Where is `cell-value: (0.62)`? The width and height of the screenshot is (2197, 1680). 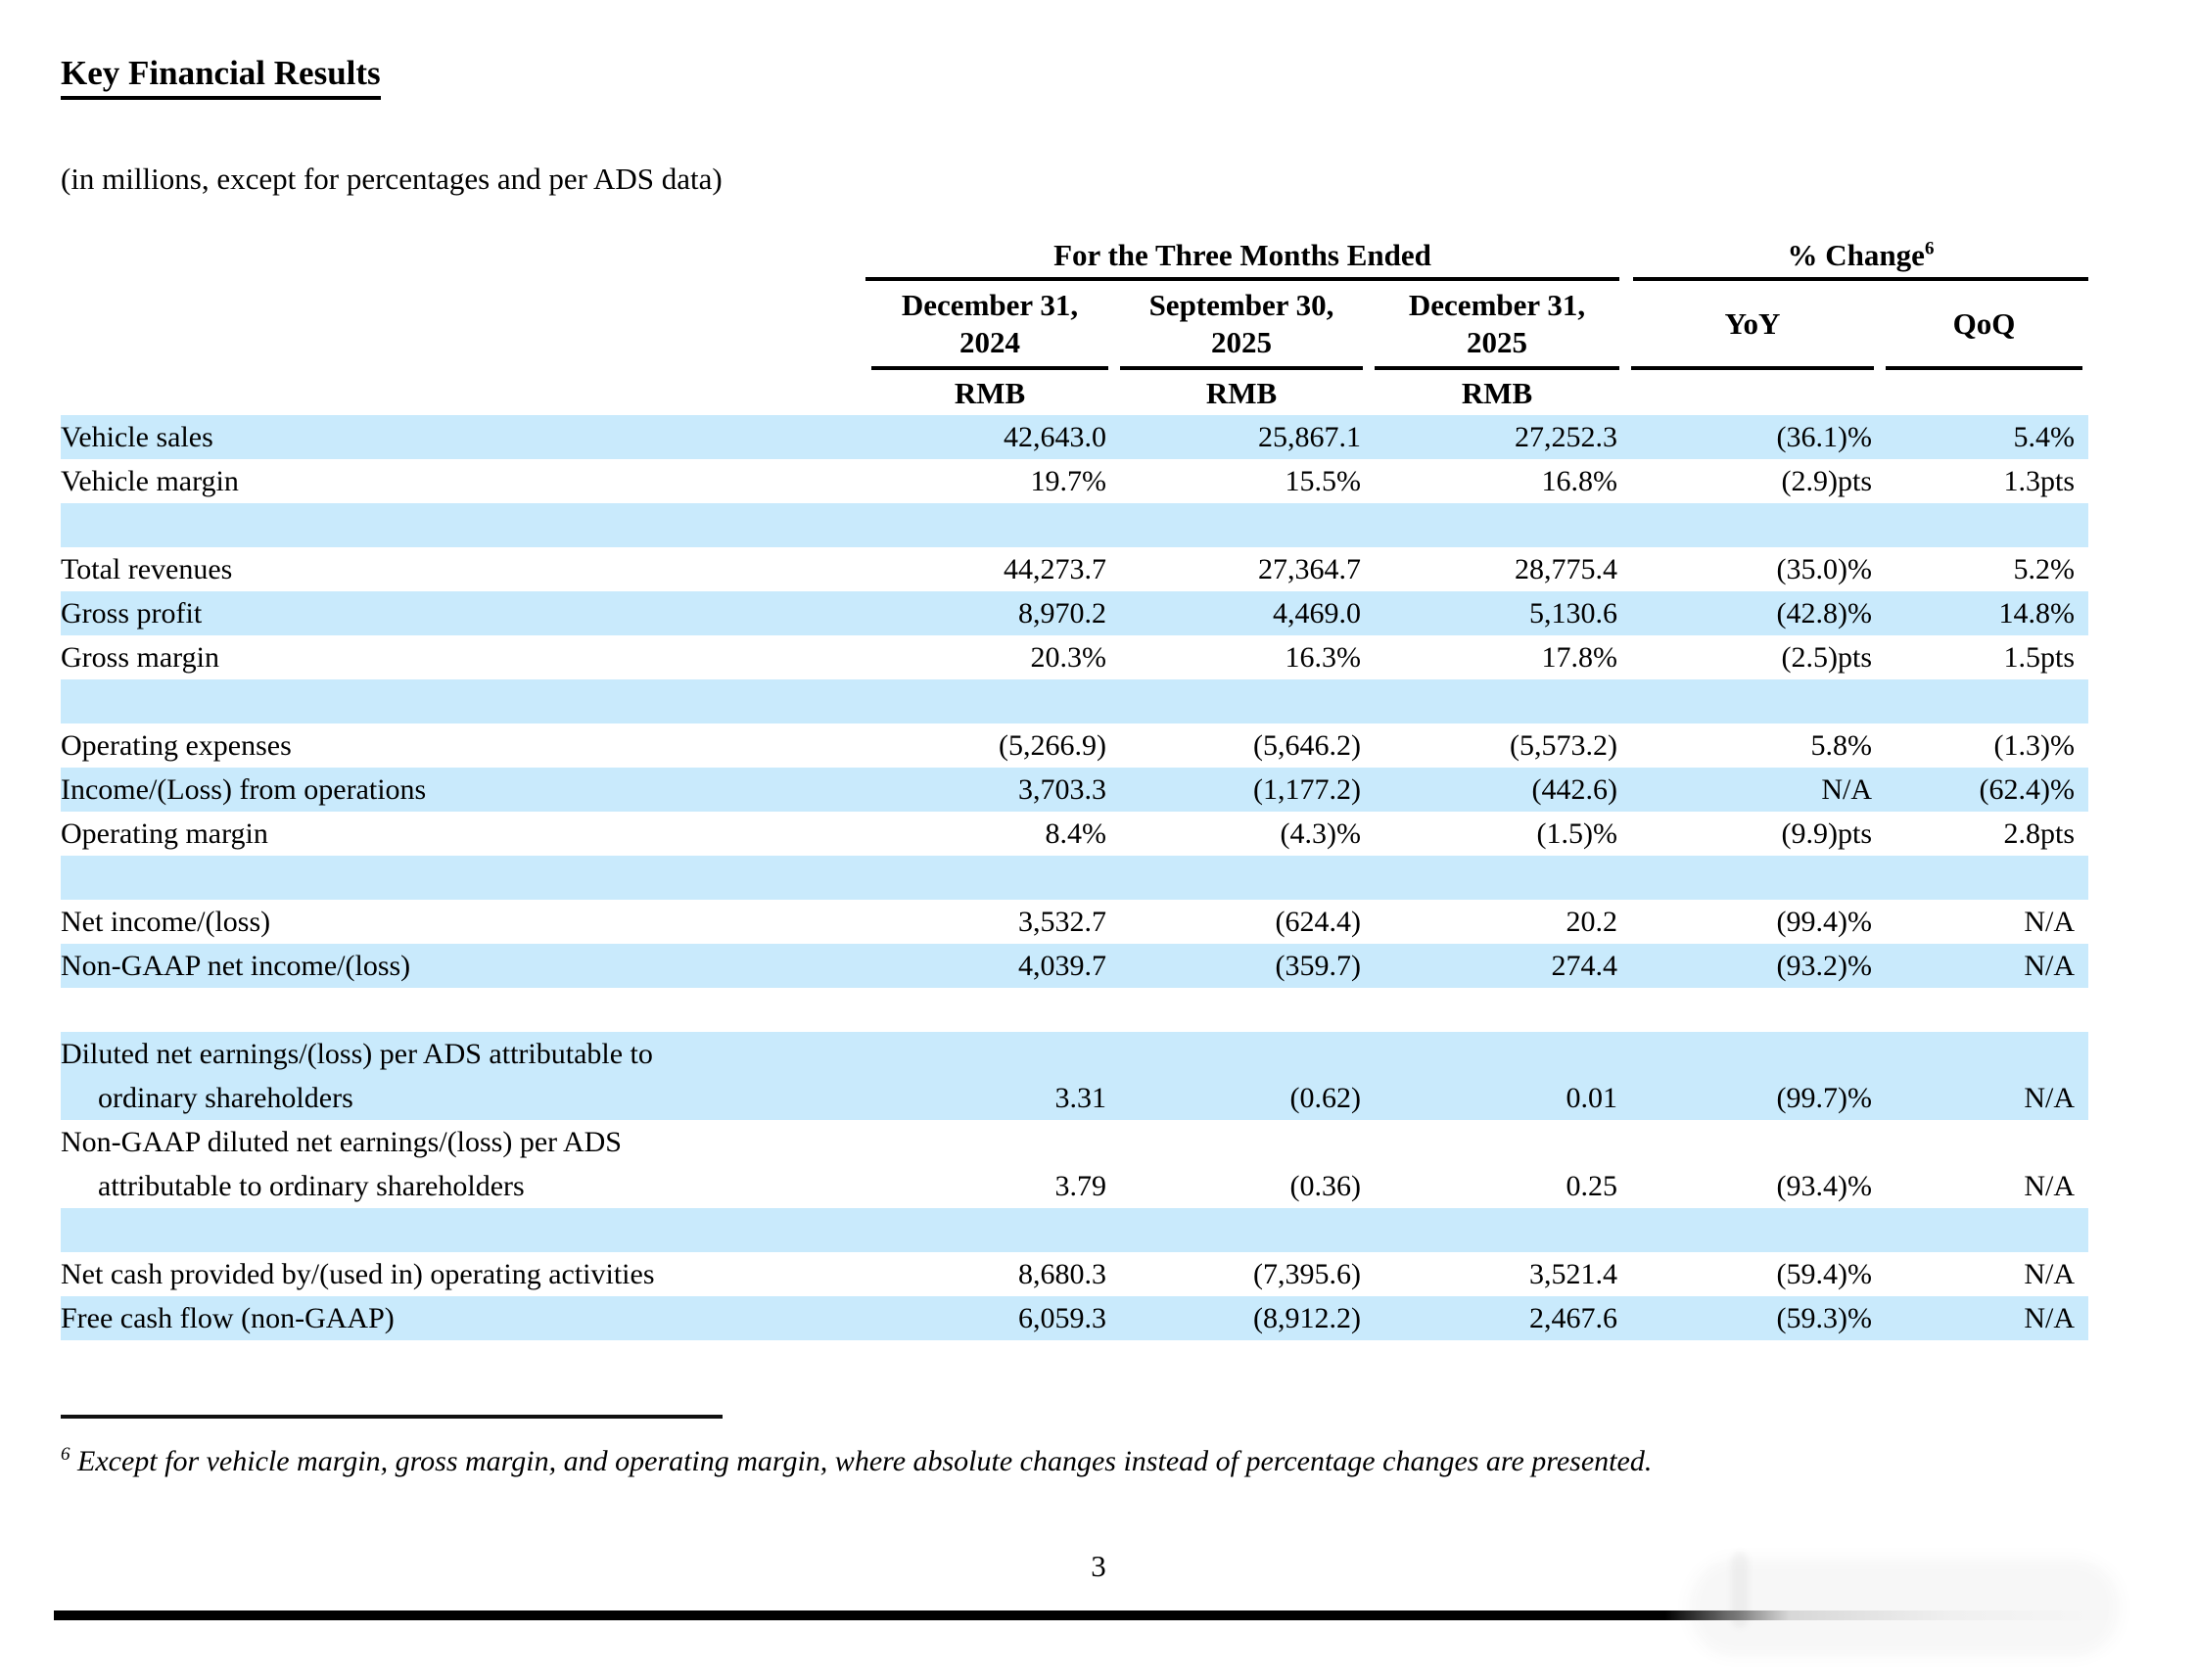 cell-value: (0.62) is located at coordinates (1325, 1098).